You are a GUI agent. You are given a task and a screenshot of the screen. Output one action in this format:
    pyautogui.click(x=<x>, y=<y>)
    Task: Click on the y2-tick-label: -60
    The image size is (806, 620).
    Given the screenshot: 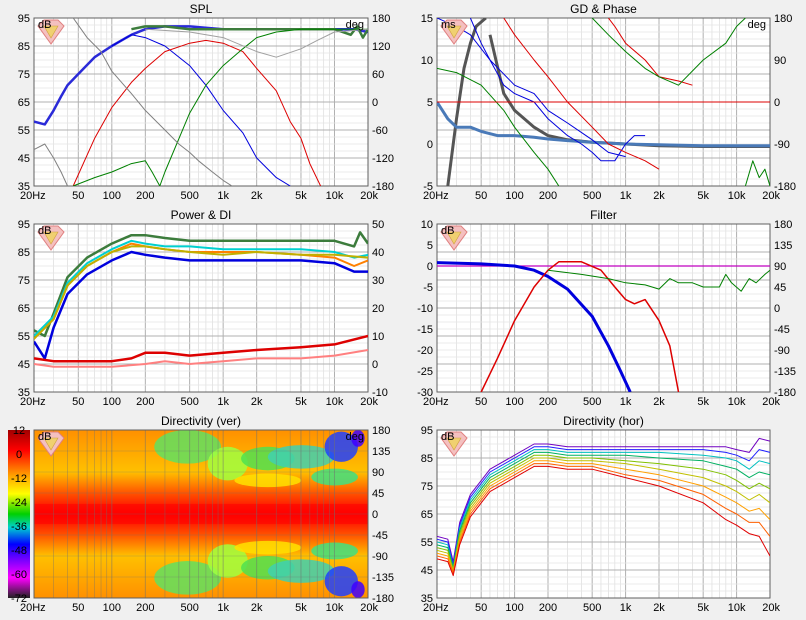 What is the action you would take?
    pyautogui.click(x=380, y=131)
    